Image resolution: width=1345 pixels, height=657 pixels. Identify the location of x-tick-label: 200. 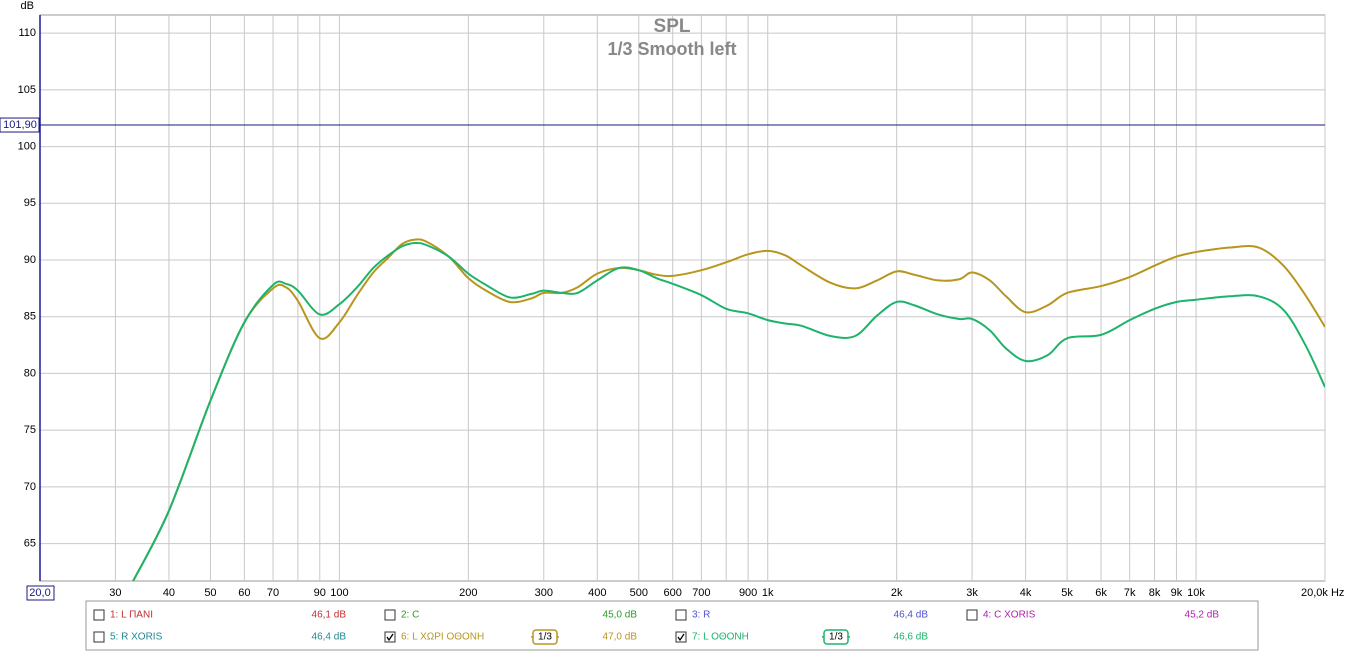
(468, 593).